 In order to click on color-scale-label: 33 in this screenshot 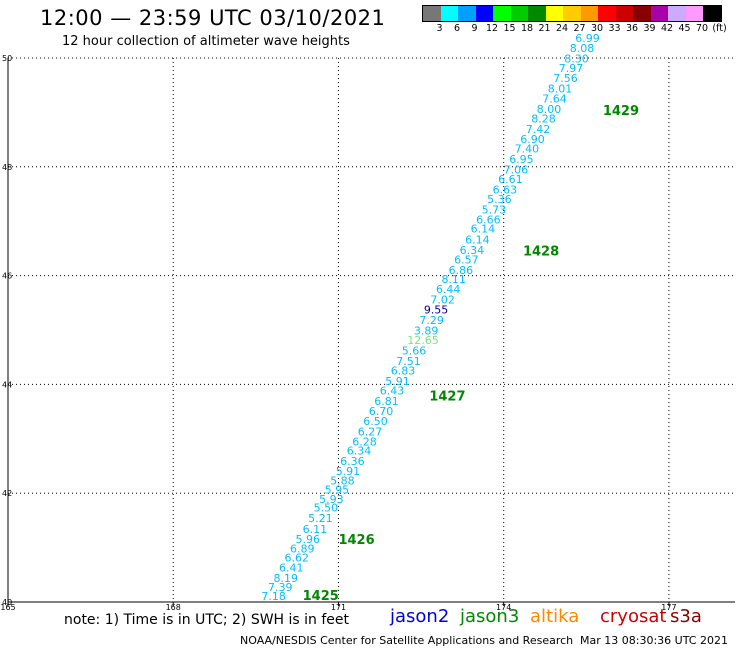, I will do `click(614, 28)`.